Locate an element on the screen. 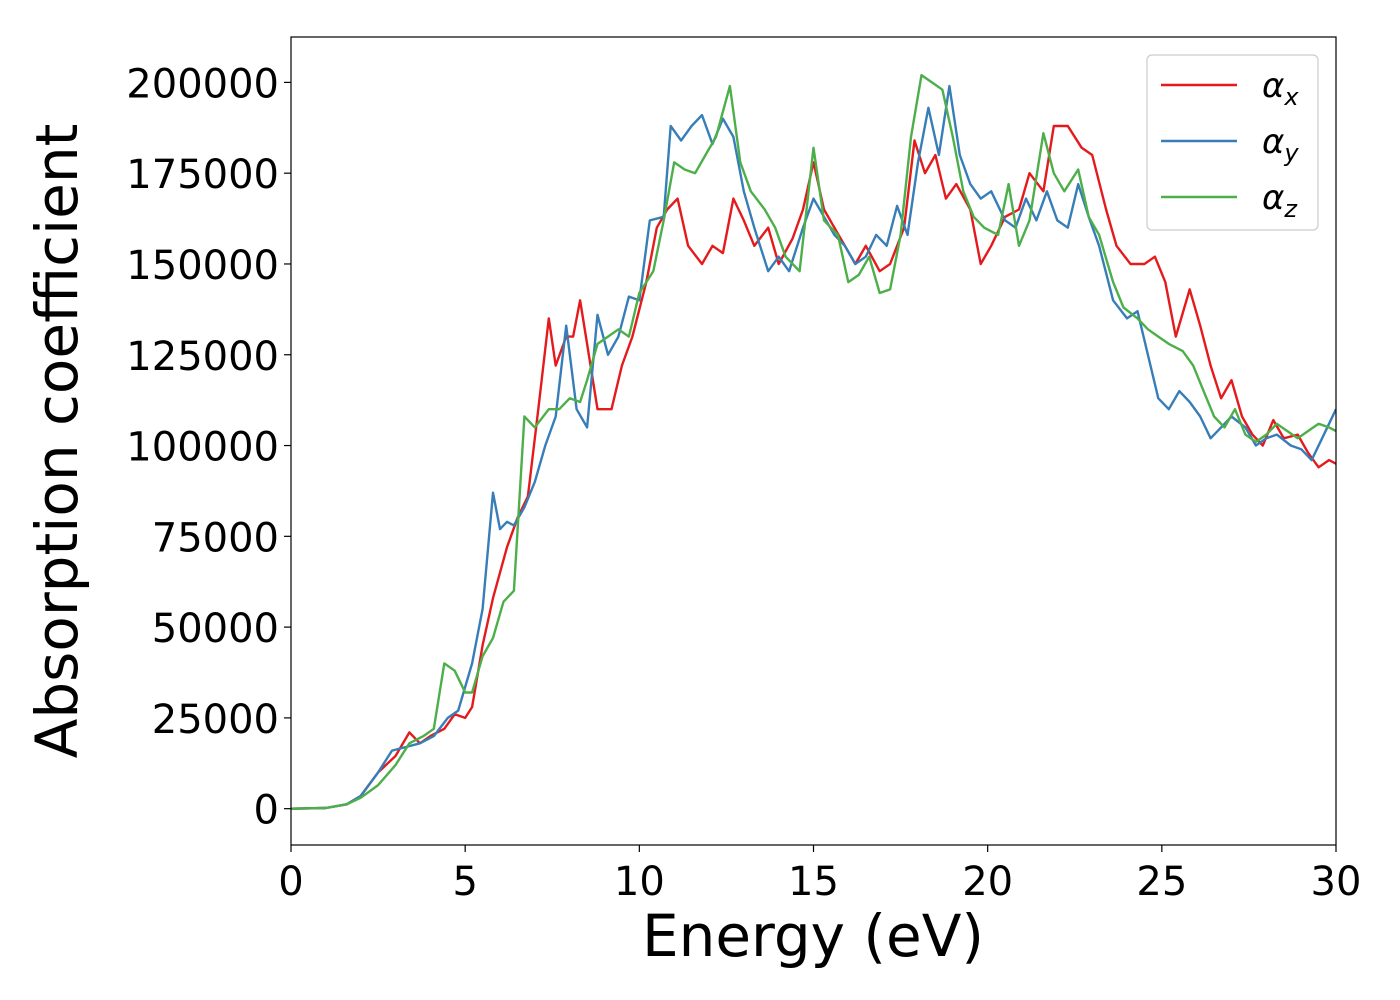  legend-label-y: αy is located at coordinates (1280, 144).